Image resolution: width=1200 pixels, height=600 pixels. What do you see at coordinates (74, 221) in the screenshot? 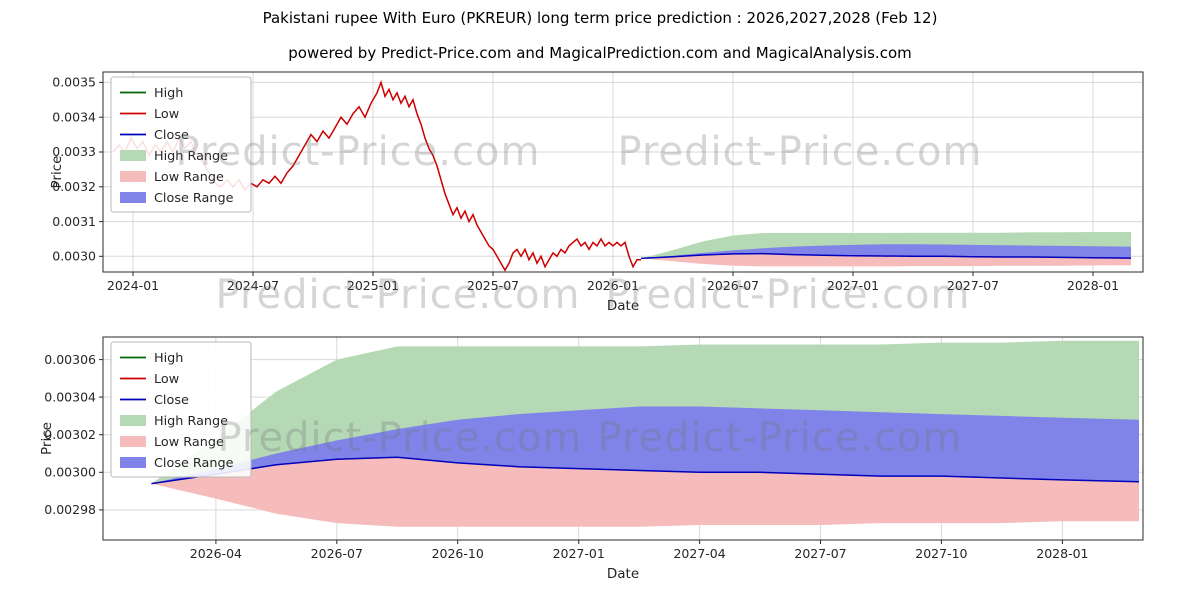
I see `y-tick-label: 0.0031` at bounding box center [74, 221].